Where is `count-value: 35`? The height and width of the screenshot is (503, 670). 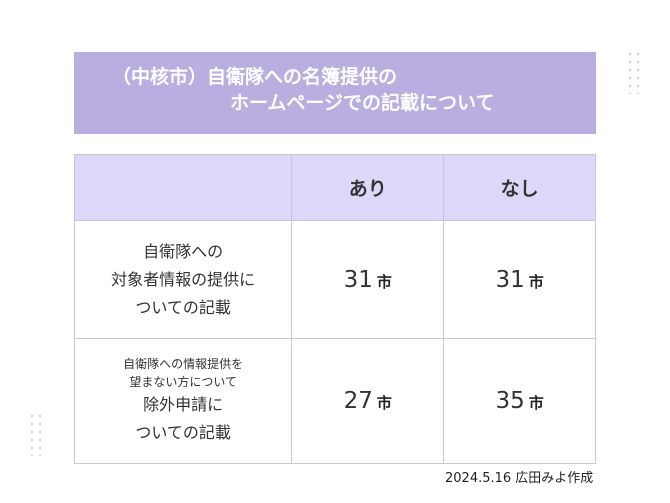 count-value: 35 is located at coordinates (510, 401).